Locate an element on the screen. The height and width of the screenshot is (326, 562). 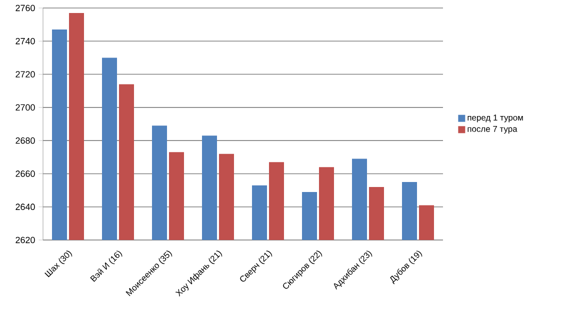
legend-label: после 7 тура is located at coordinates (493, 130).